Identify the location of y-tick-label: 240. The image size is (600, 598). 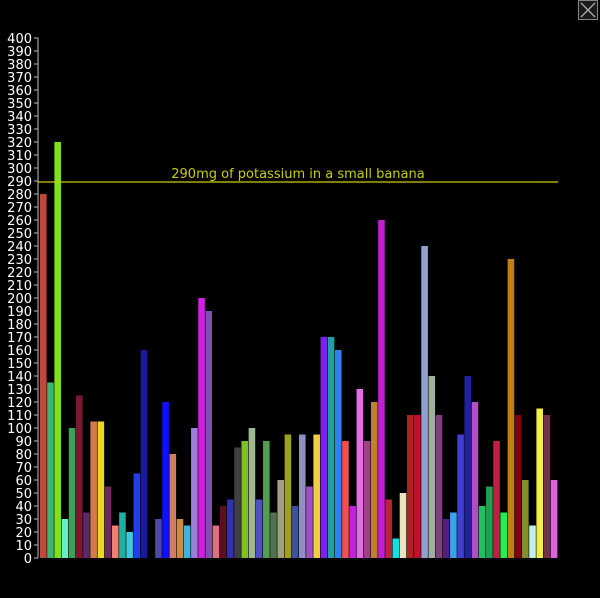
(19, 247).